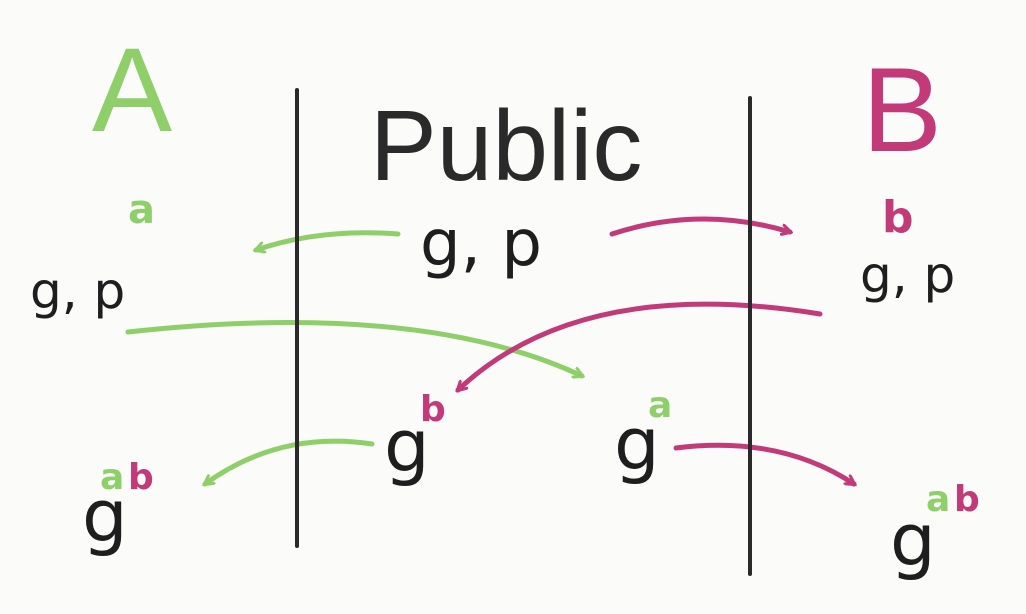 The image size is (1026, 614). What do you see at coordinates (353, 348) in the screenshot?
I see `arrow-a-to-public` at bounding box center [353, 348].